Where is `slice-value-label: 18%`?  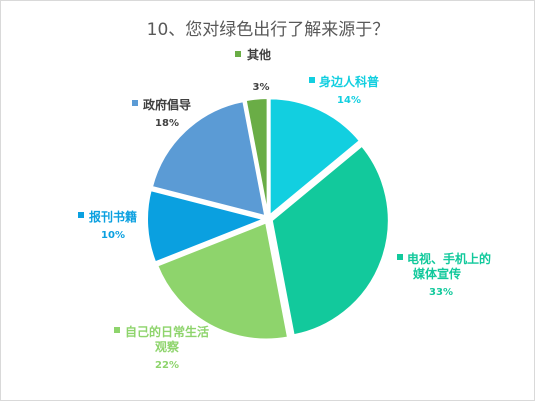
slice-value-label: 18% is located at coordinates (167, 123).